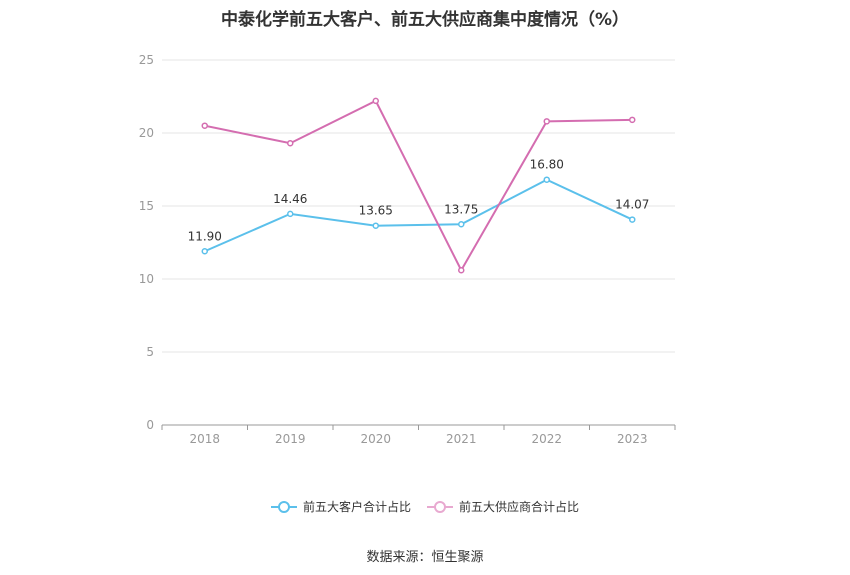 This screenshot has width=850, height=575. What do you see at coordinates (204, 439) in the screenshot?
I see `x-tick-label: 2018` at bounding box center [204, 439].